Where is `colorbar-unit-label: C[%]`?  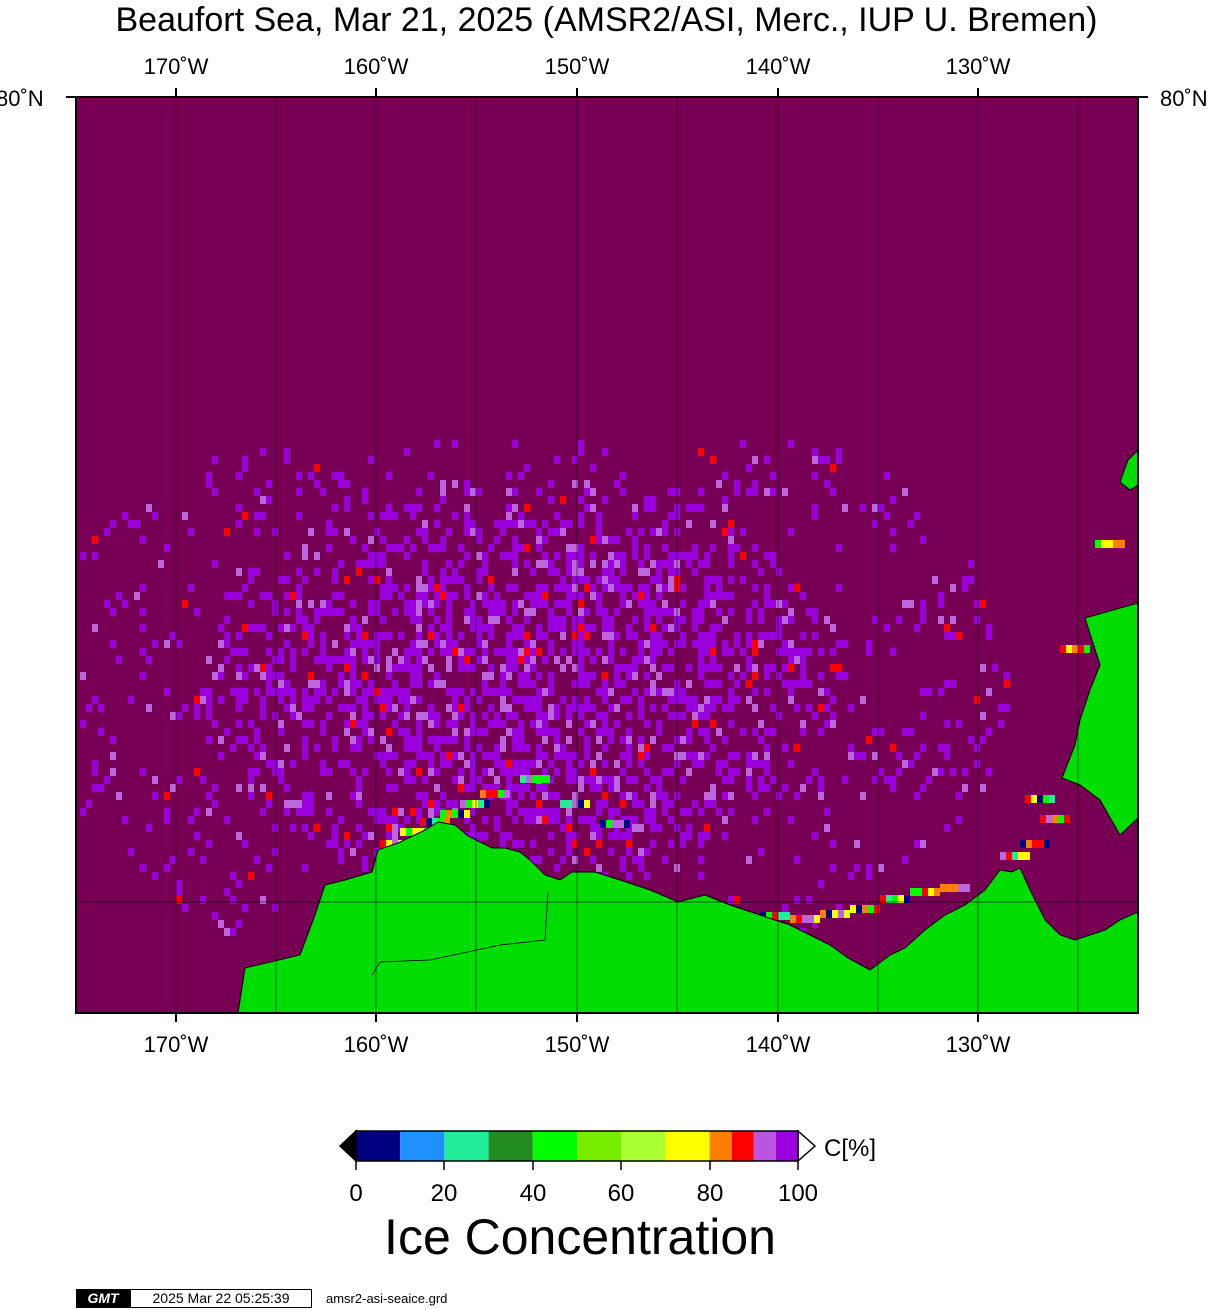
colorbar-unit-label: C[%] is located at coordinates (850, 1148).